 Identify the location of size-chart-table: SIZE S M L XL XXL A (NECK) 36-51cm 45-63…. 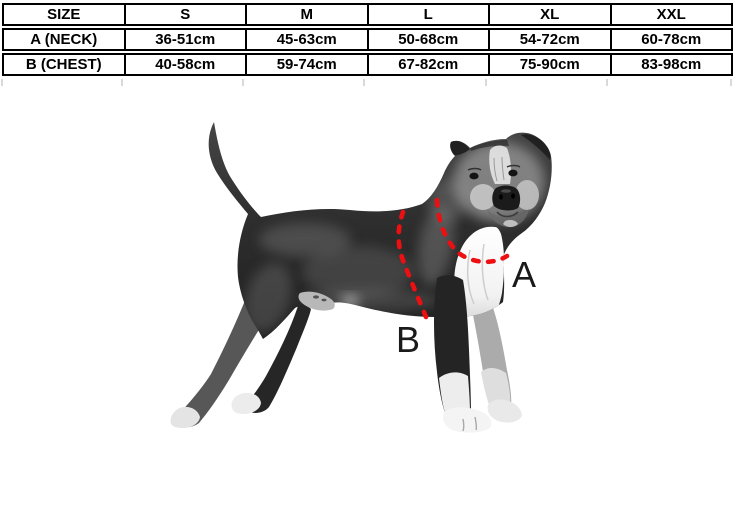
(367, 40).